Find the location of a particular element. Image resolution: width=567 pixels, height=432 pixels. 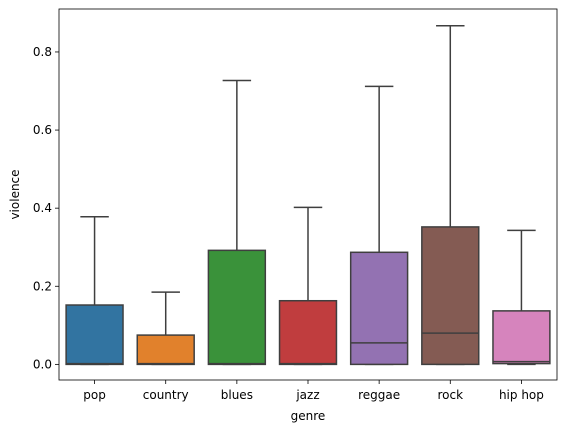

box-group-reggae is located at coordinates (379, 225).